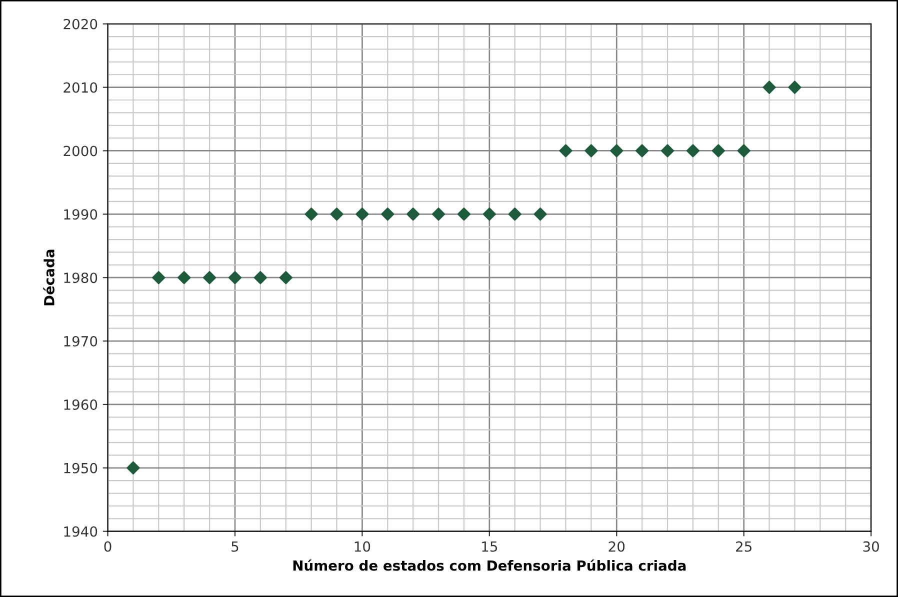 The width and height of the screenshot is (898, 597). What do you see at coordinates (81, 24) in the screenshot?
I see `y-tick-label: 2020` at bounding box center [81, 24].